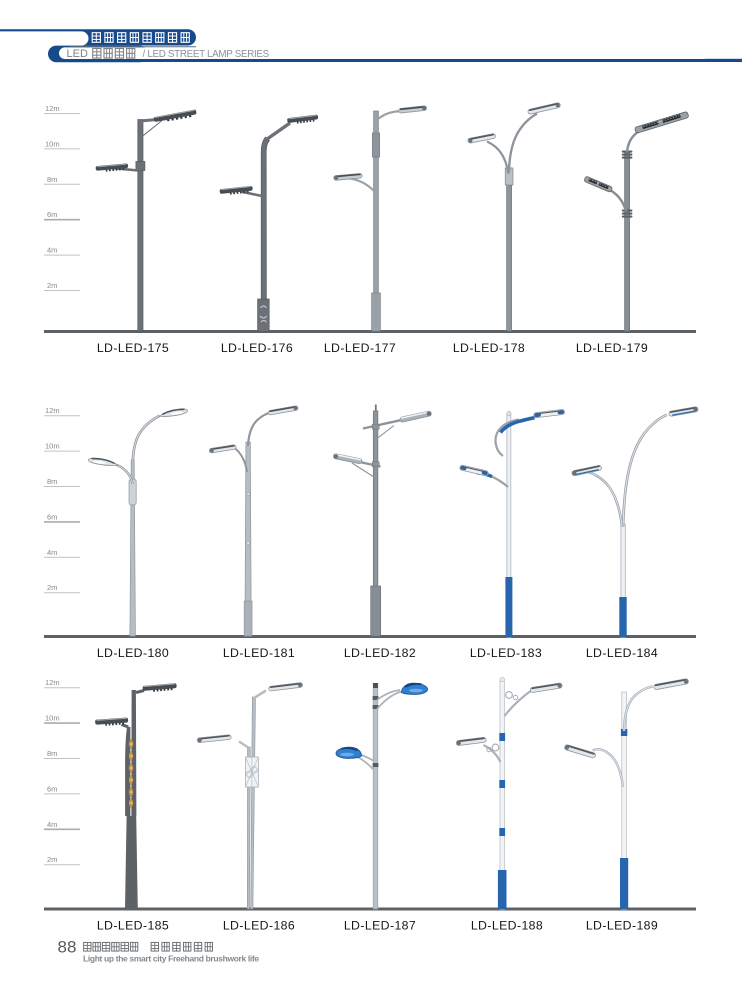  What do you see at coordinates (380, 653) in the screenshot?
I see `svg-text: LD-LED-182` at bounding box center [380, 653].